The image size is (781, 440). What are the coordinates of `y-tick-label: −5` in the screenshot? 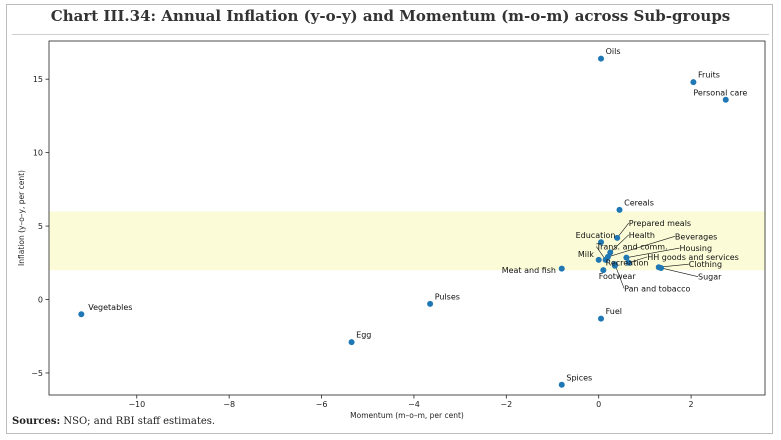 It's located at (37, 373).